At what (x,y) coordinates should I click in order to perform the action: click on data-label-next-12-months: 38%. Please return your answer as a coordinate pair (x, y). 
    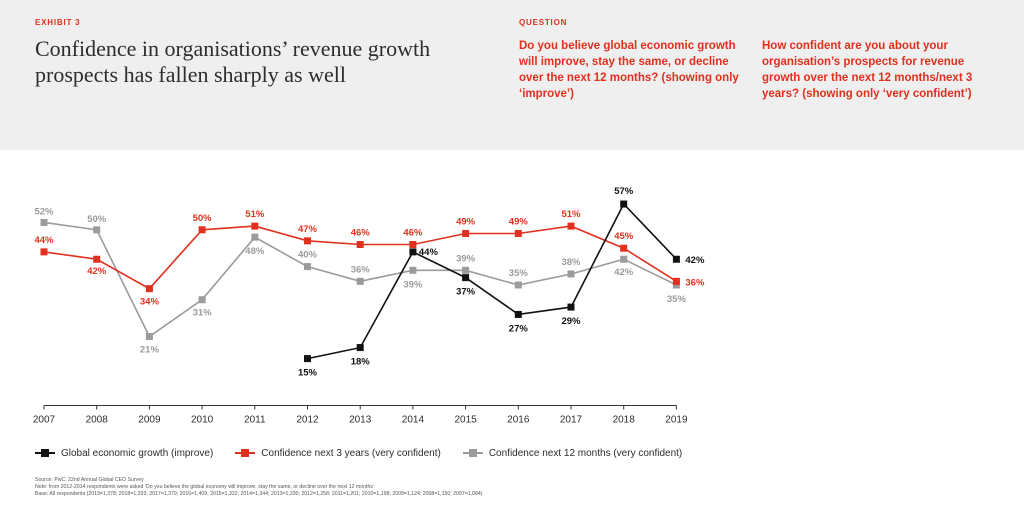
    Looking at the image, I should click on (571, 262).